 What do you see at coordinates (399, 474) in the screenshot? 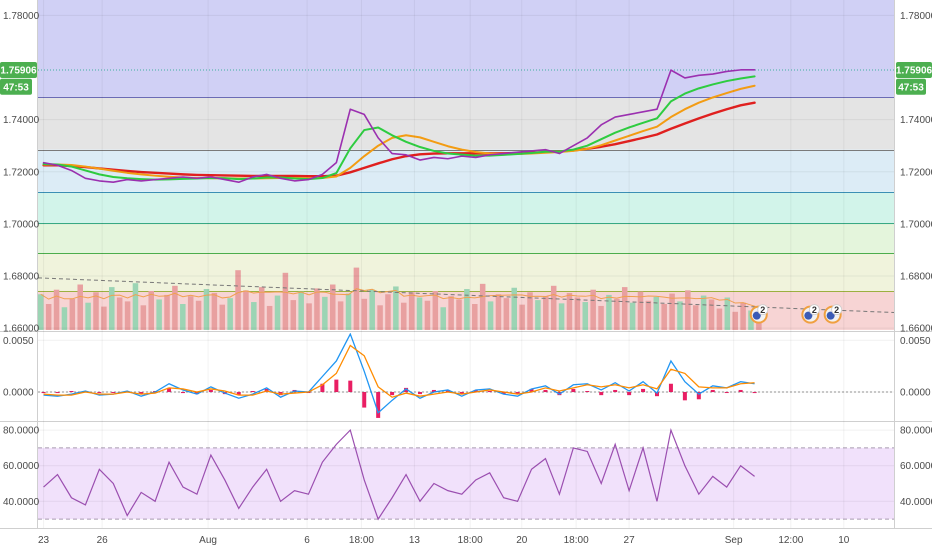
I see `rsi-line` at bounding box center [399, 474].